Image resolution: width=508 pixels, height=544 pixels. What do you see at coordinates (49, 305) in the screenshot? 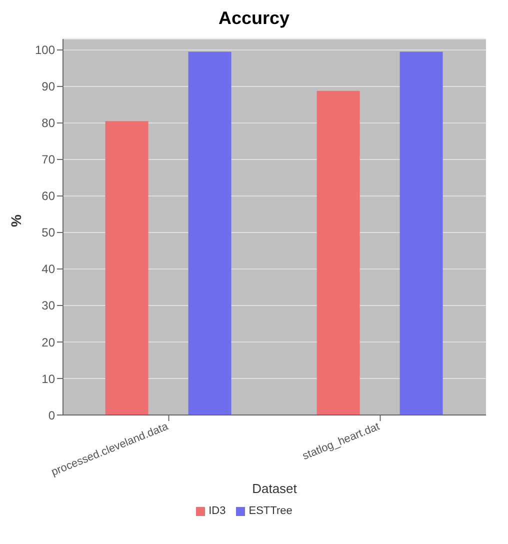
I see `y-tick-label: 30` at bounding box center [49, 305].